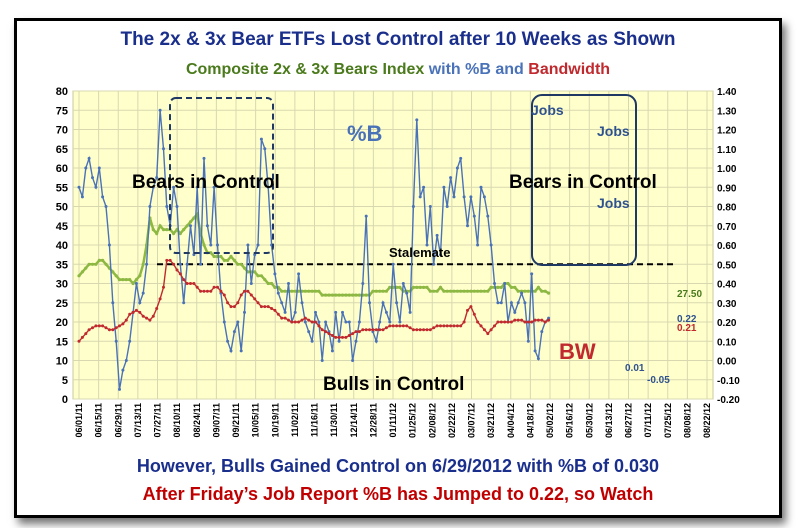 Image resolution: width=796 pixels, height=528 pixels. Describe the element at coordinates (65, 400) in the screenshot. I see `y-left-tick-label: 0` at that location.